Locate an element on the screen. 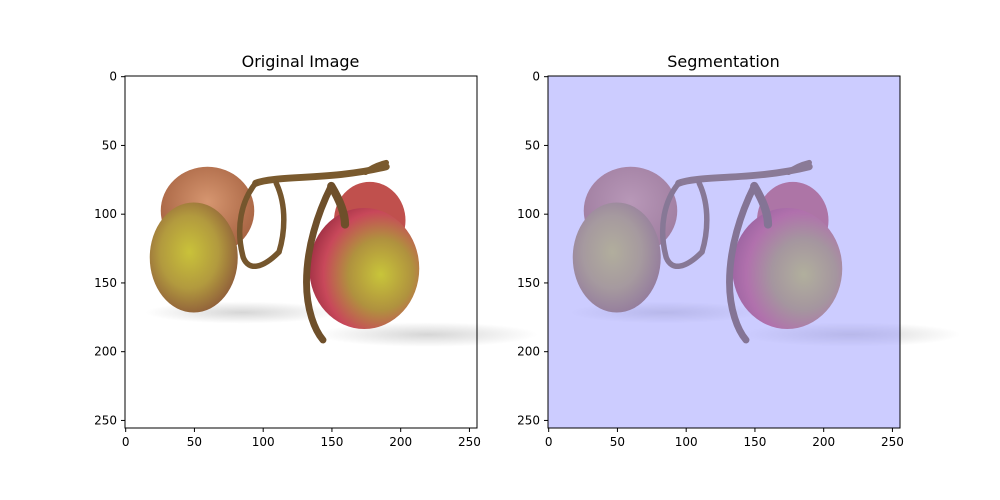 This screenshot has width=1000, height=500. panel-title: Segmentation is located at coordinates (723, 61).